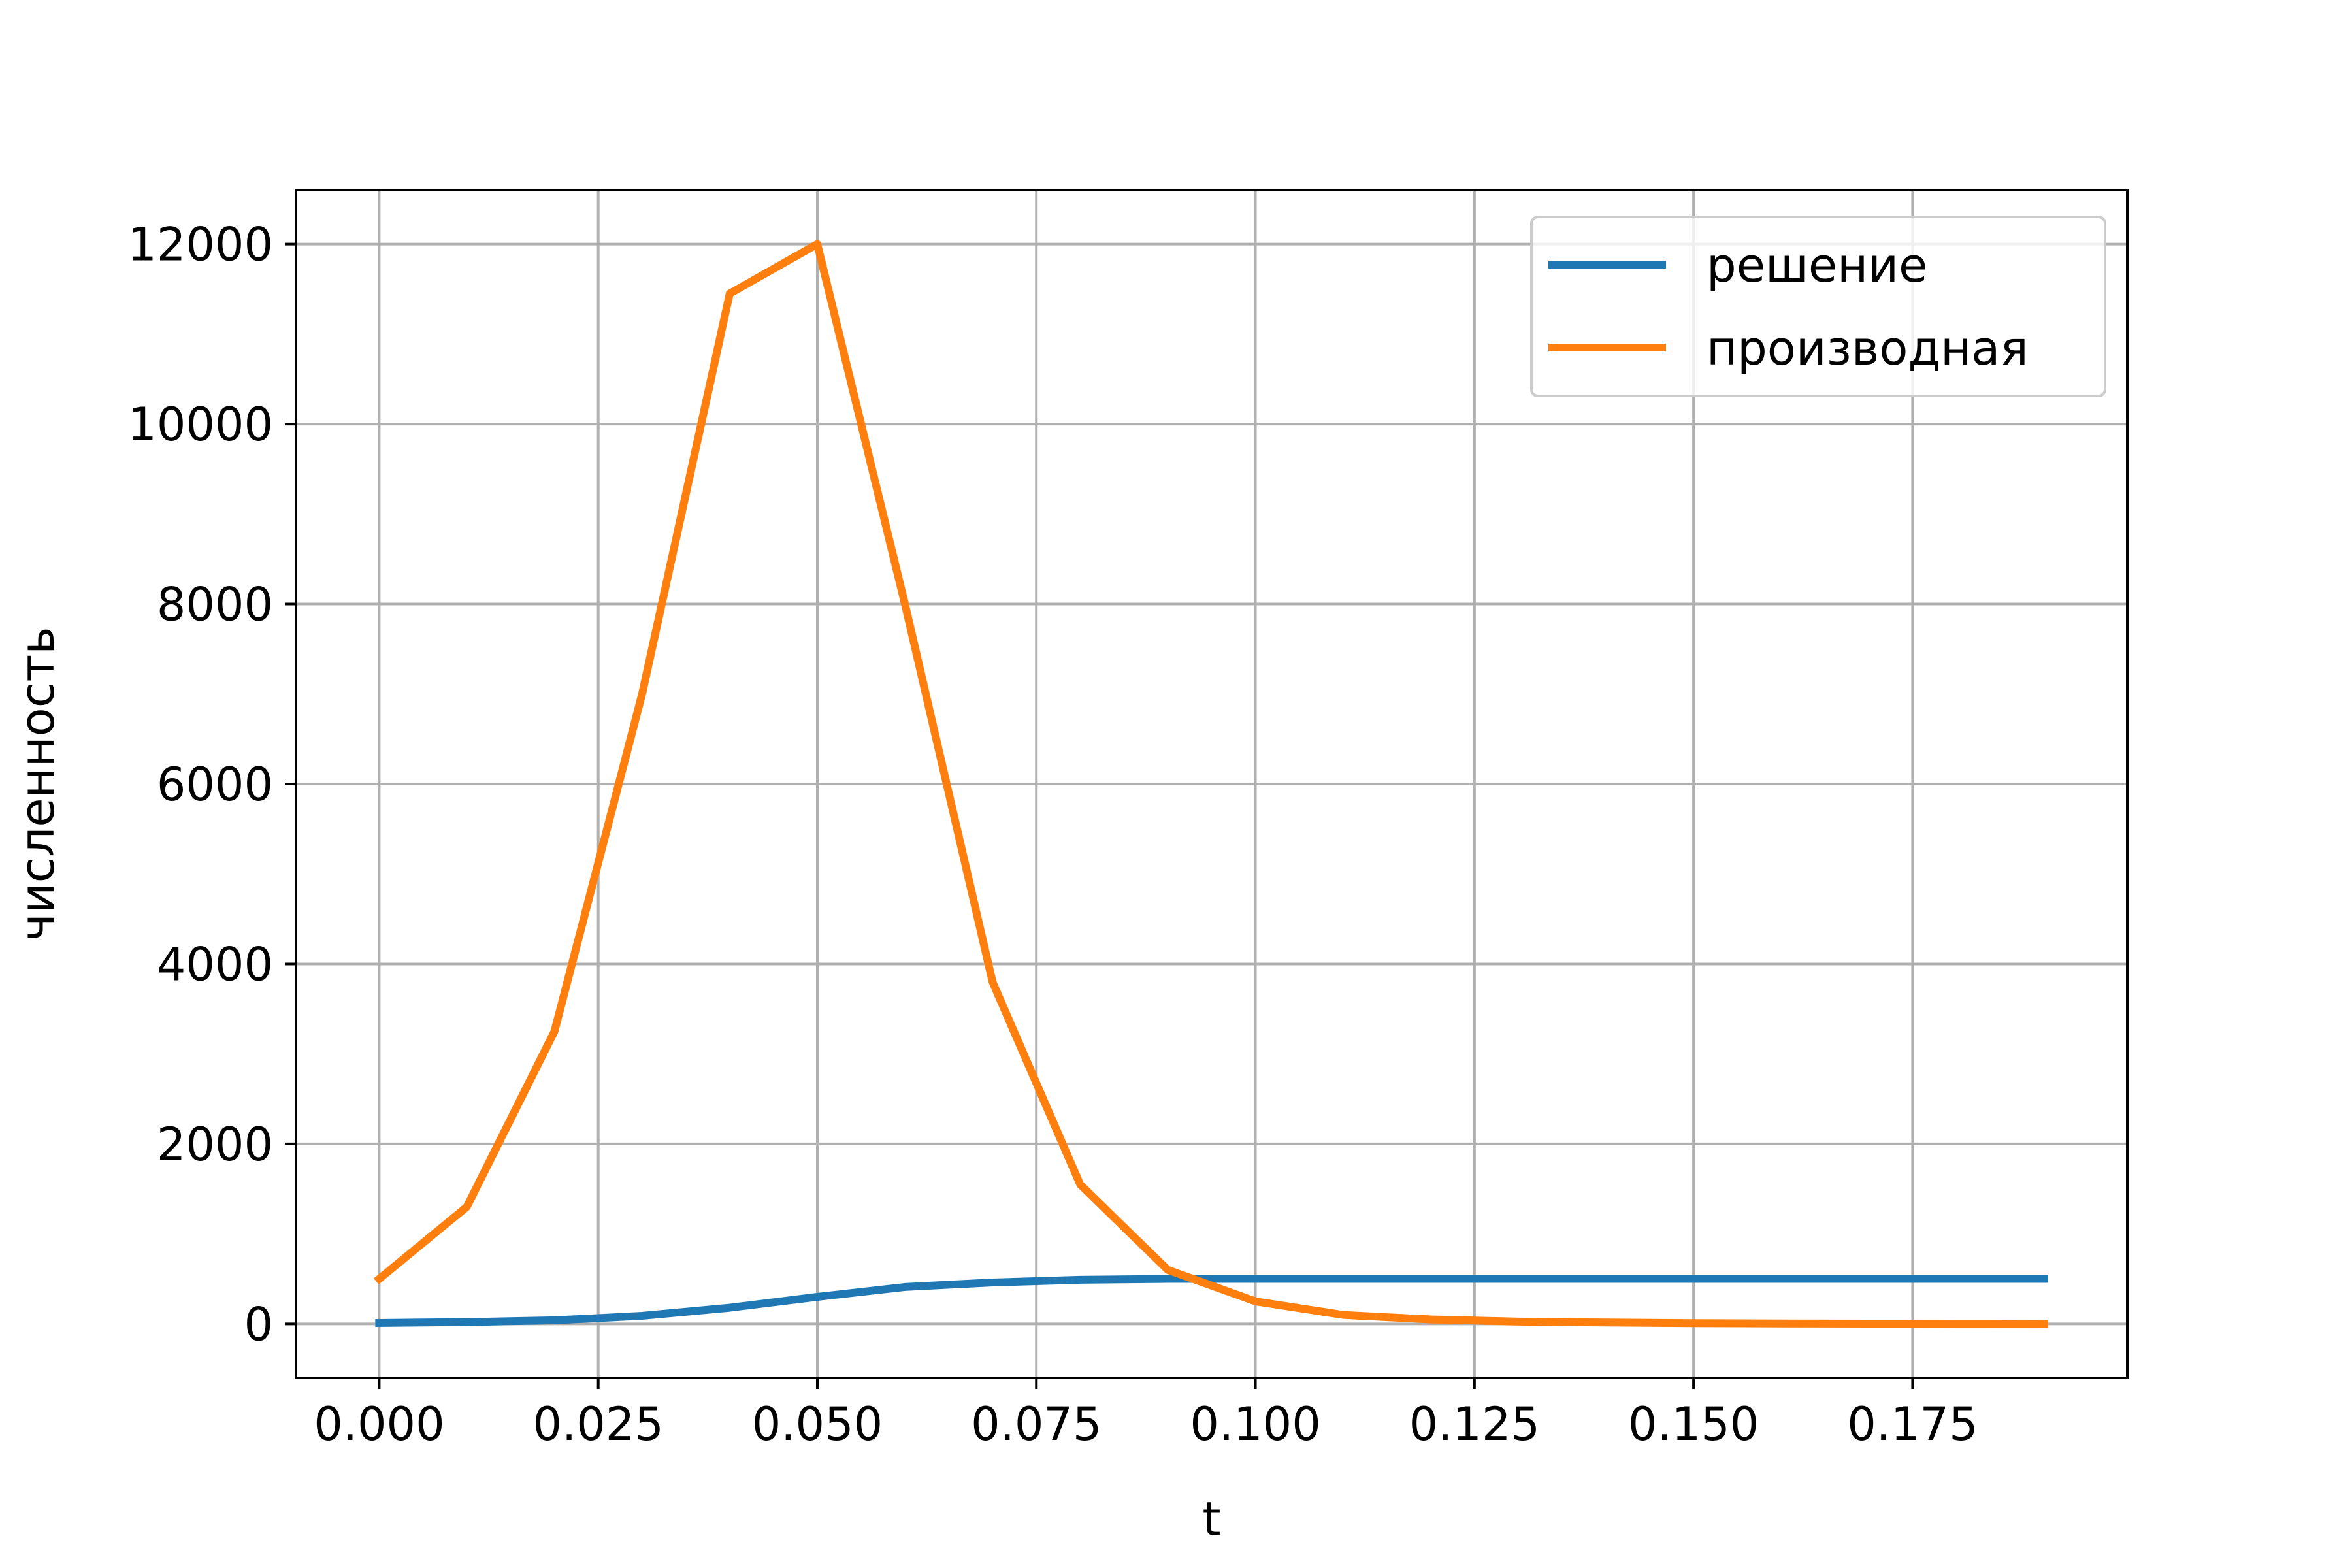 This screenshot has height=1568, width=2352. What do you see at coordinates (258, 1324) in the screenshot?
I see `y-tick-label: 0` at bounding box center [258, 1324].